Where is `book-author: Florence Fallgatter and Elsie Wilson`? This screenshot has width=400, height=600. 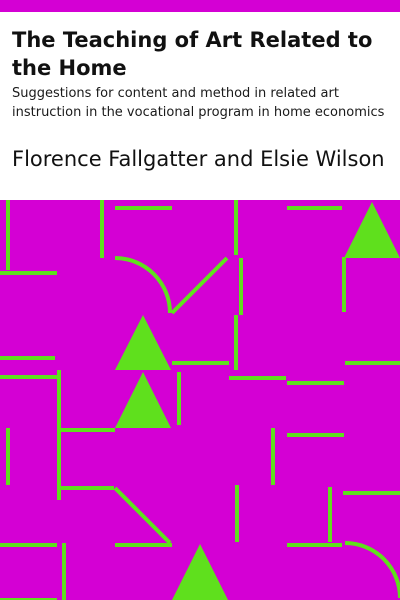
book-author: Florence Fallgatter and Elsie Wilson is located at coordinates (198, 159).